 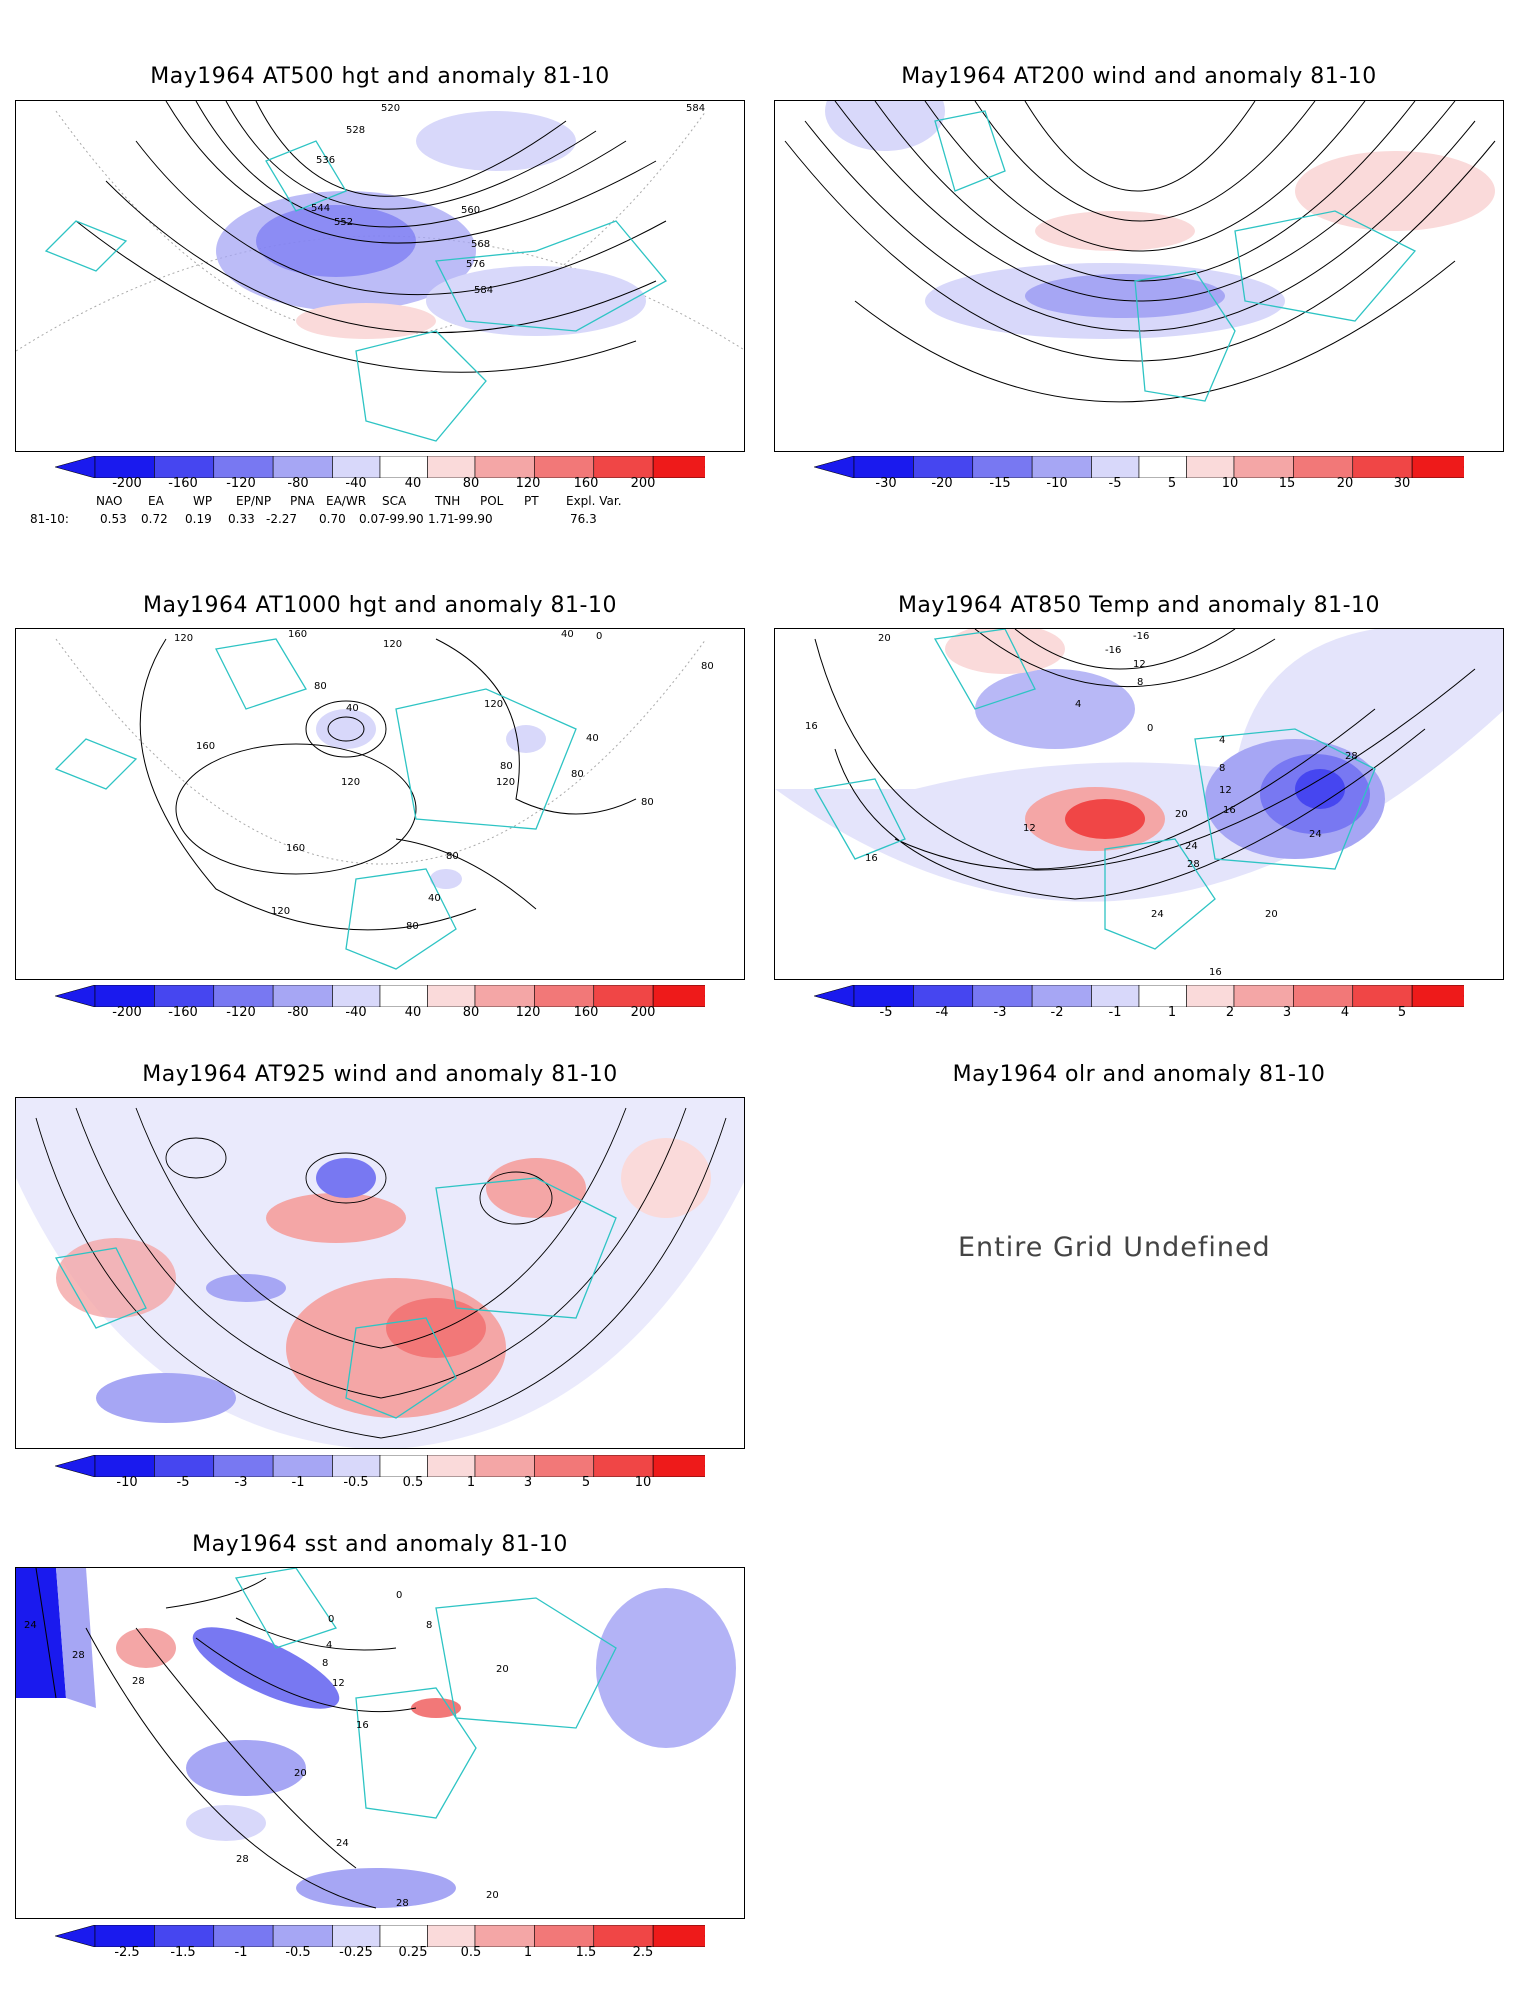 I want to click on colorbar-200wind, so click(x=1139, y=467).